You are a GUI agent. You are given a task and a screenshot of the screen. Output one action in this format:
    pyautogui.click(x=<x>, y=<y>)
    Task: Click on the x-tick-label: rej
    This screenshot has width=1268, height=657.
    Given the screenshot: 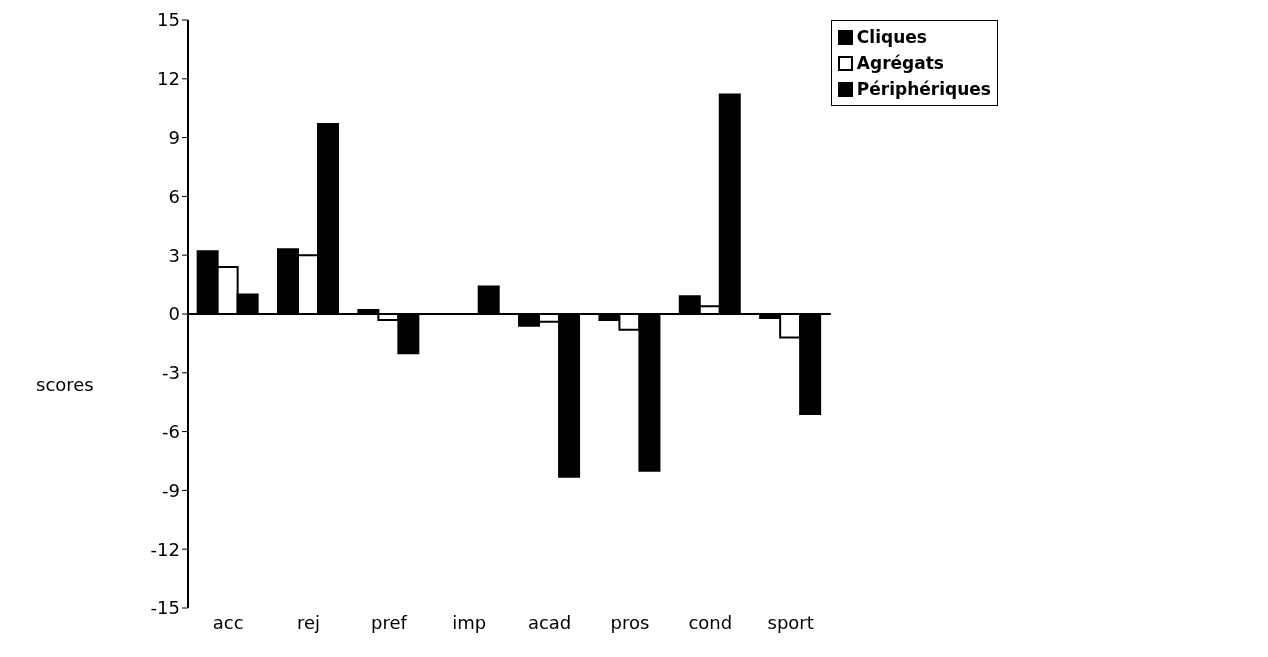 What is the action you would take?
    pyautogui.click(x=308, y=622)
    